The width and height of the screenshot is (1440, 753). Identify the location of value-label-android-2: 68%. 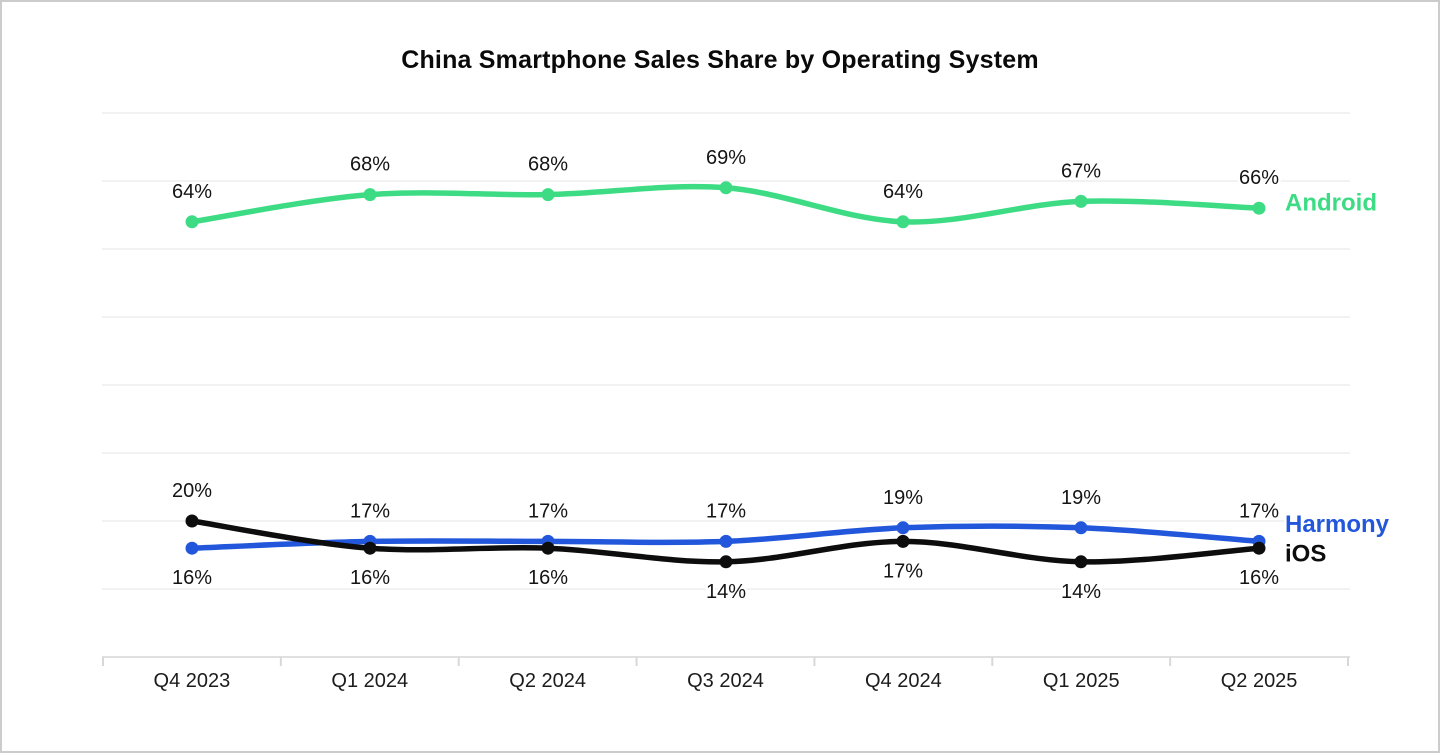
(548, 165).